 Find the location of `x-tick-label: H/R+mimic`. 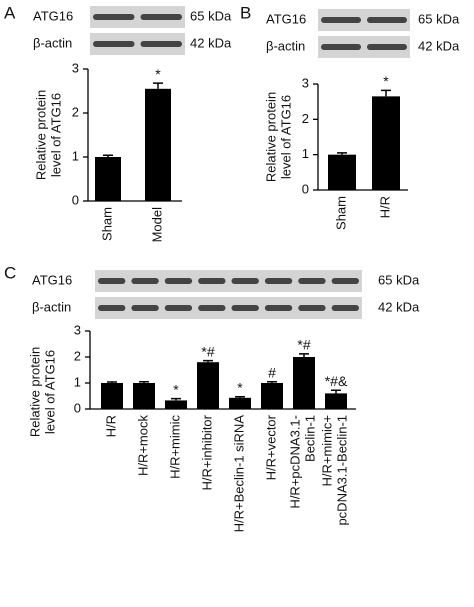

x-tick-label: H/R+mimic is located at coordinates (174, 447).